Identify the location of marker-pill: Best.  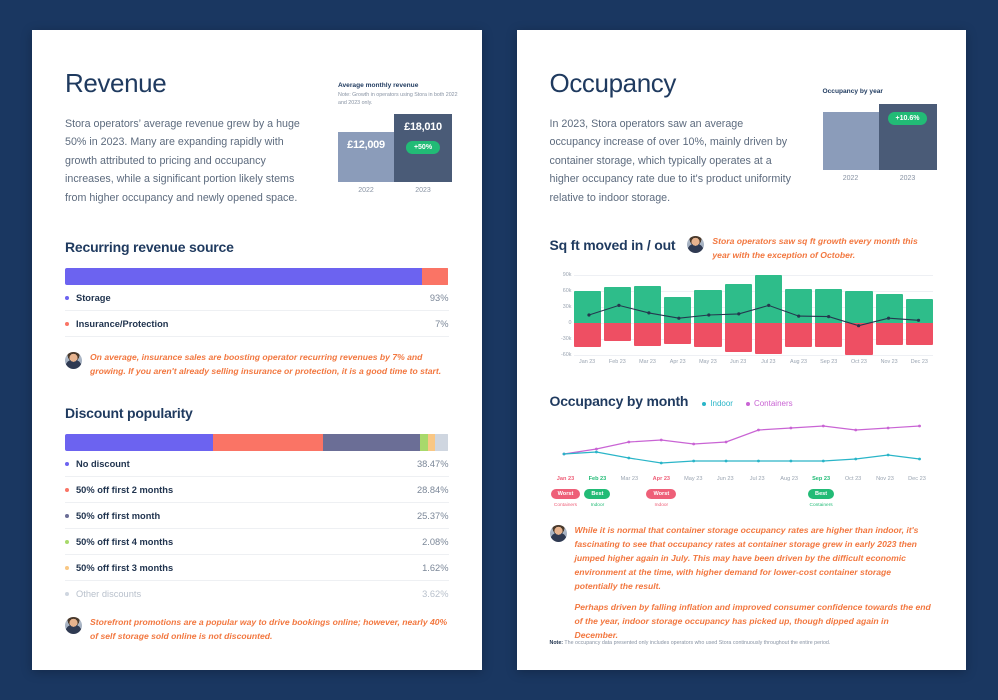
(597, 493).